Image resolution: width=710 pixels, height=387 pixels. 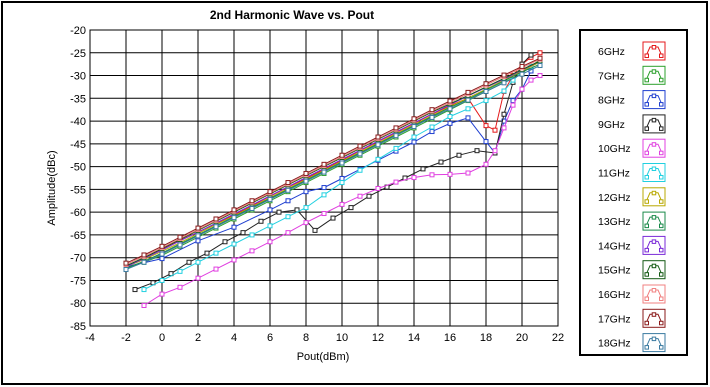 What do you see at coordinates (78, 259) in the screenshot?
I see `y-tick-label: -70` at bounding box center [78, 259].